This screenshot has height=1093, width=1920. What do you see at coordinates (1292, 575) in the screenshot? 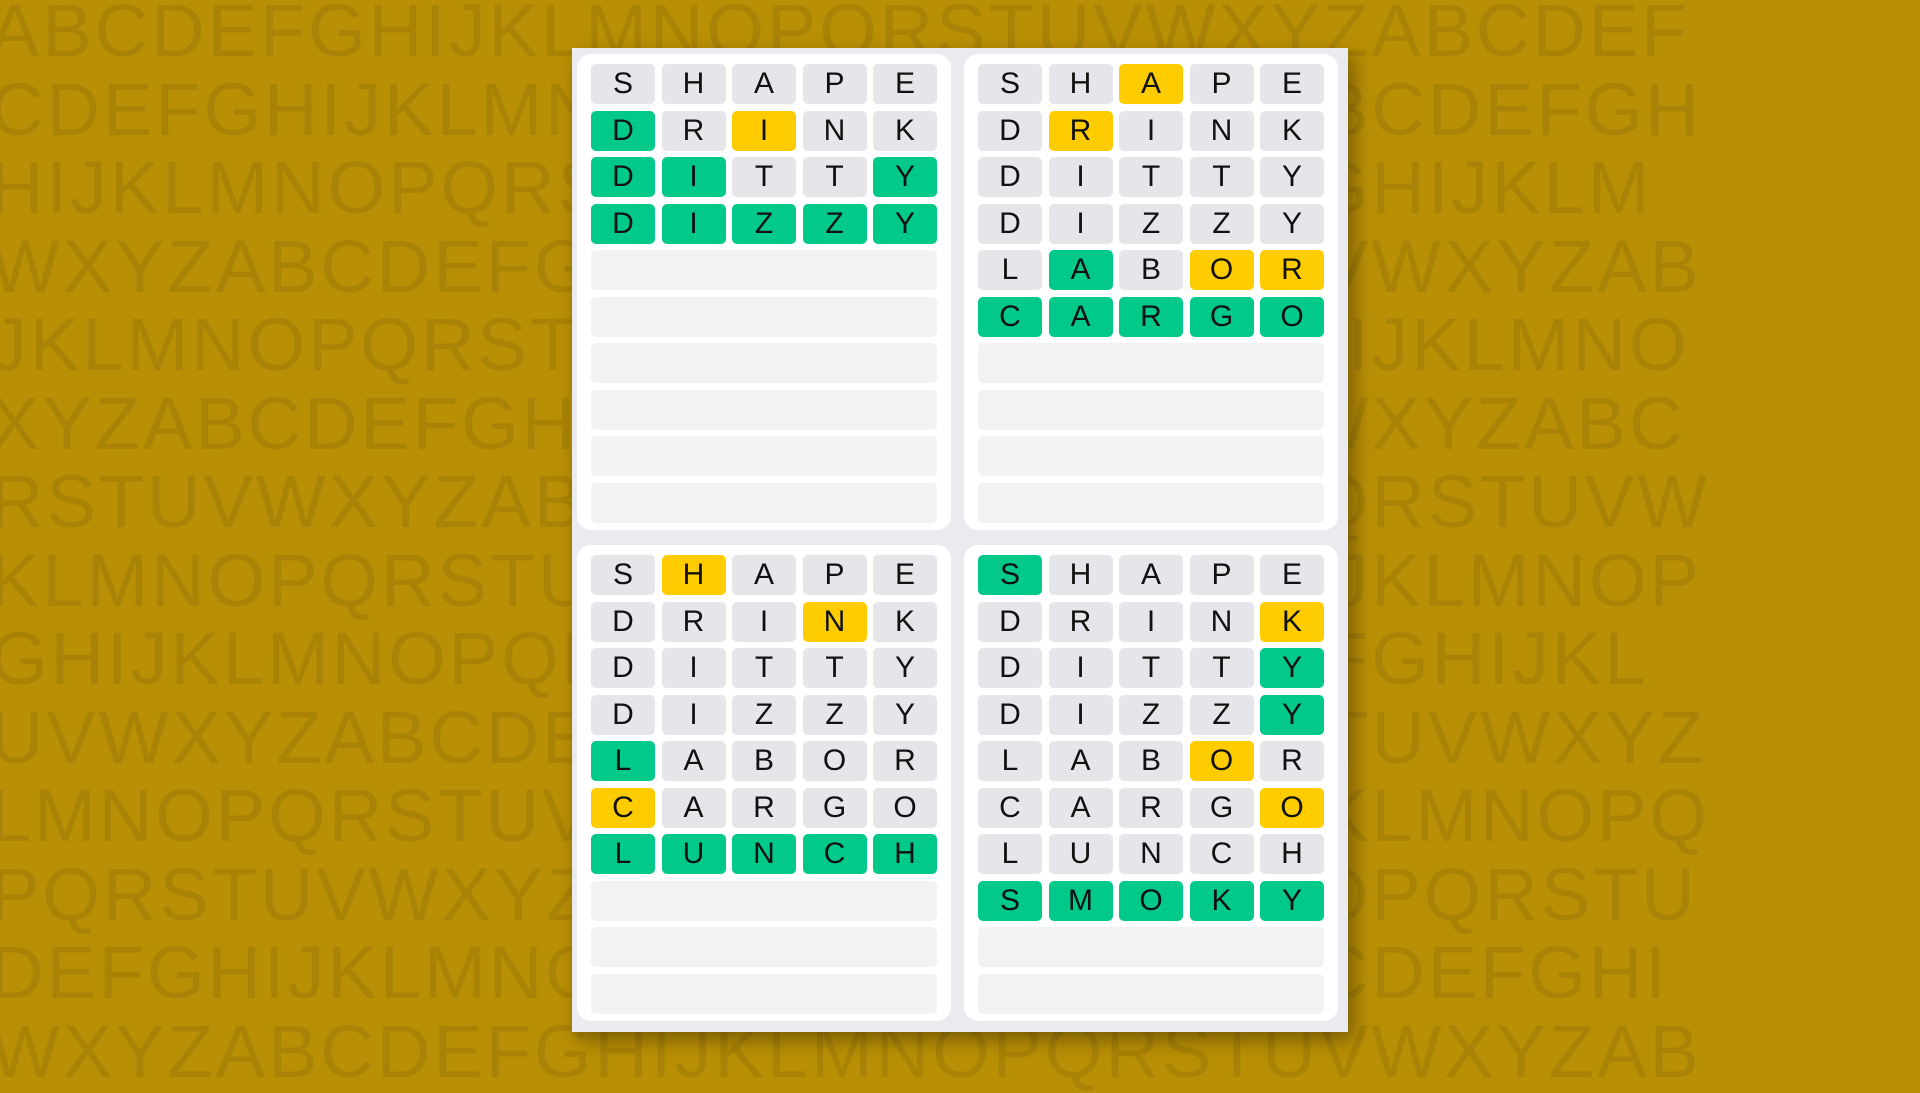
I see `letter-tile: E` at bounding box center [1292, 575].